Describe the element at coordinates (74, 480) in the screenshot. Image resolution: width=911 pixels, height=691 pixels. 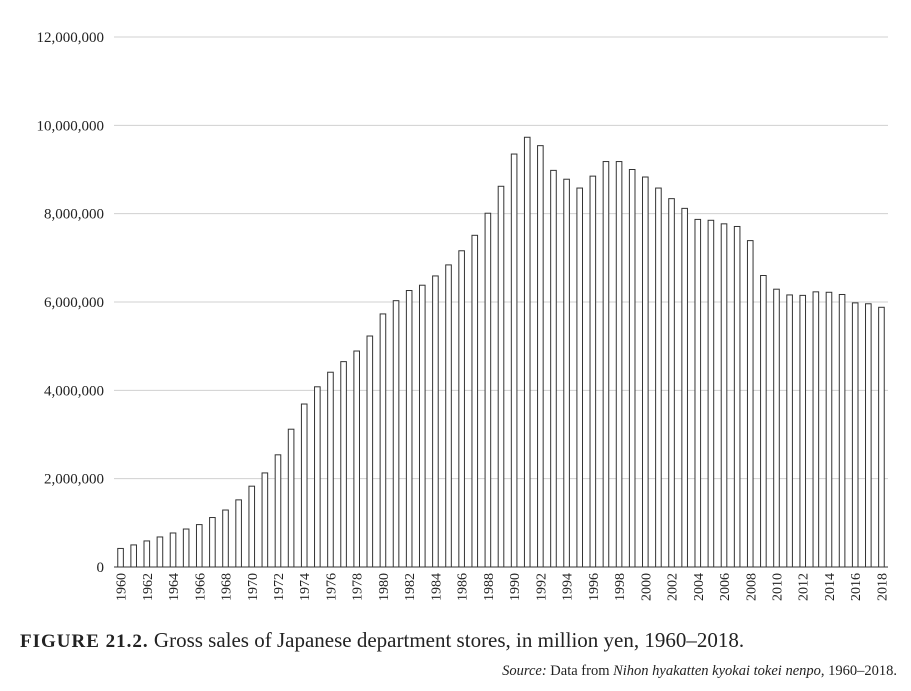
I see `y-tick-label: 2,000,000` at that location.